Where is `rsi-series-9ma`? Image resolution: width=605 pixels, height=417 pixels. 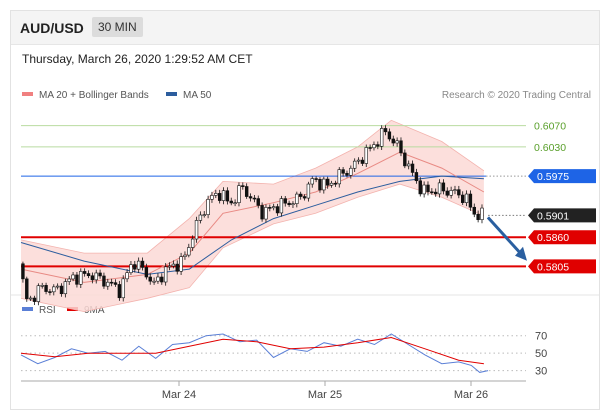
rsi-series-9ma is located at coordinates (252, 350).